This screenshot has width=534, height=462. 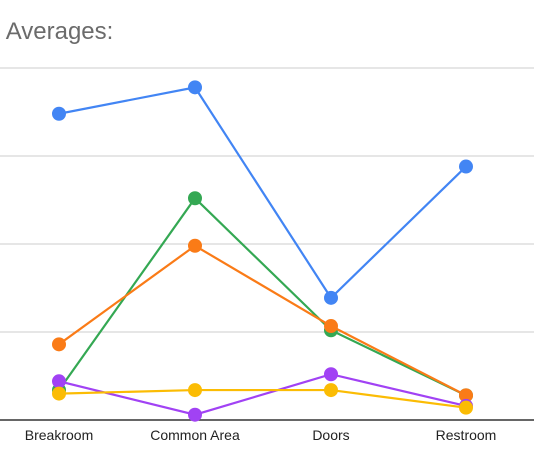 I want to click on x-axis-labels: Breakroom Common Area Doors Restroom, so click(x=261, y=435).